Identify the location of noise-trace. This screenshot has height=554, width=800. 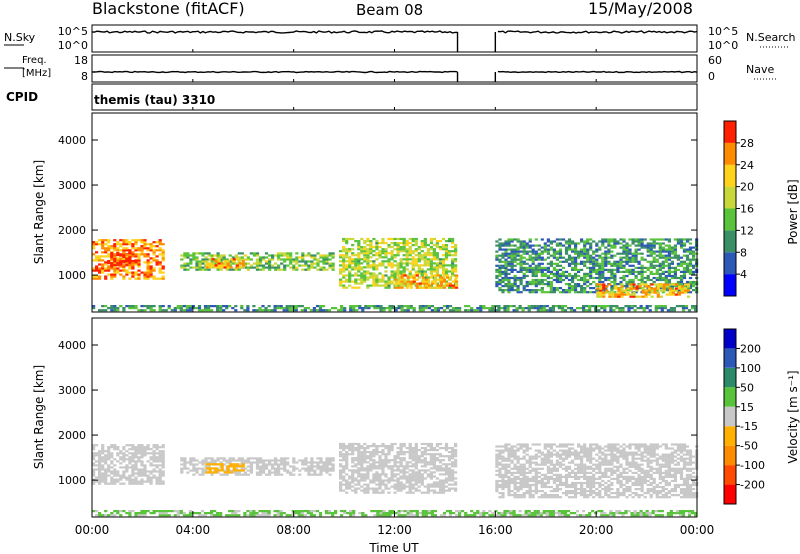
(394, 41).